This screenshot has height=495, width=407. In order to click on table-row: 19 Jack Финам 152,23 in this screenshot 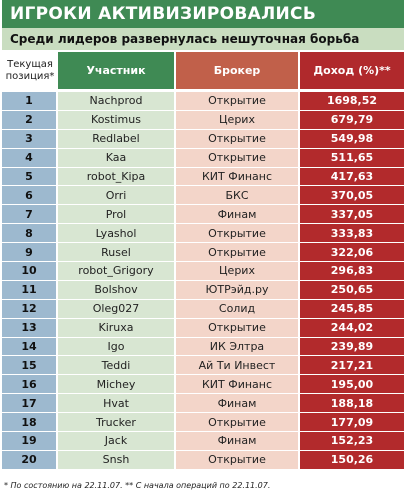, I will do `click(203, 440)`.